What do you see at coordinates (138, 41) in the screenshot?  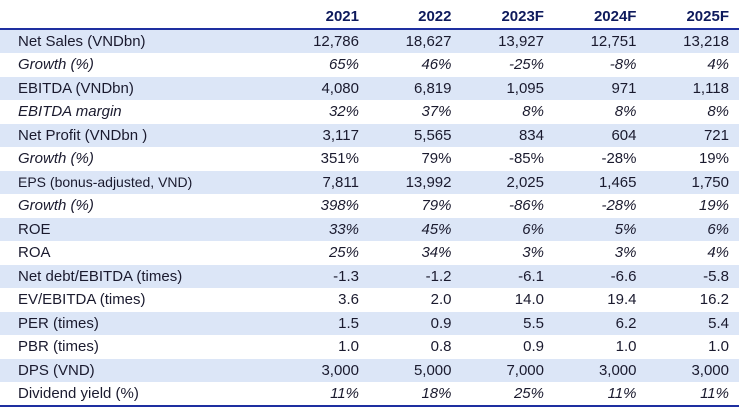 I see `row-label: Net Sales (VNDbn)` at bounding box center [138, 41].